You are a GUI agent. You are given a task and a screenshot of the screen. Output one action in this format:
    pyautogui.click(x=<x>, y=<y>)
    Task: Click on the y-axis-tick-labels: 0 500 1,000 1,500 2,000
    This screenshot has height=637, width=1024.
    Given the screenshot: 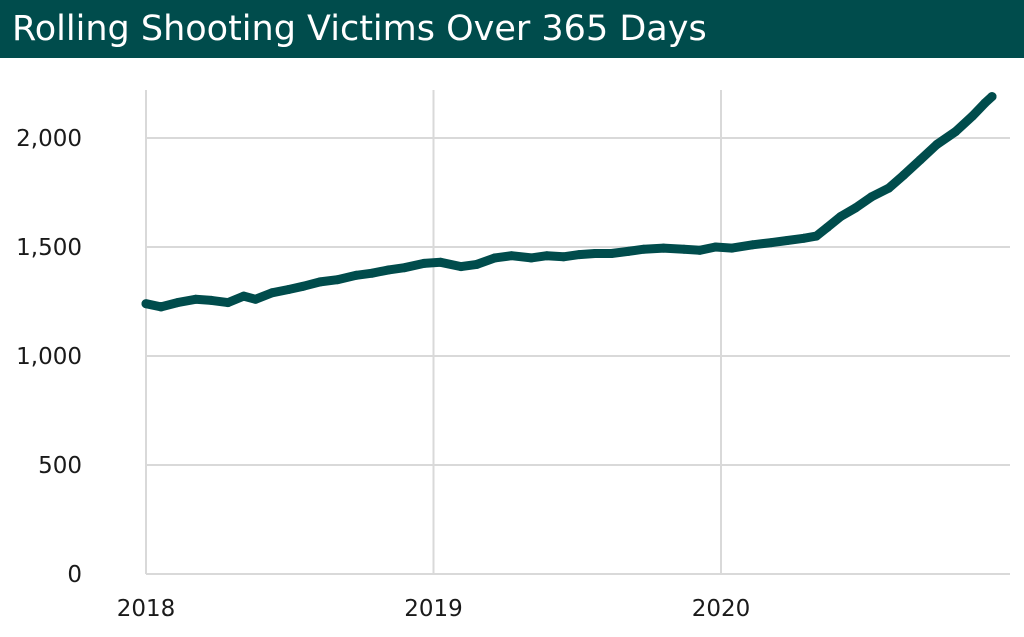 What is the action you would take?
    pyautogui.click(x=49, y=357)
    